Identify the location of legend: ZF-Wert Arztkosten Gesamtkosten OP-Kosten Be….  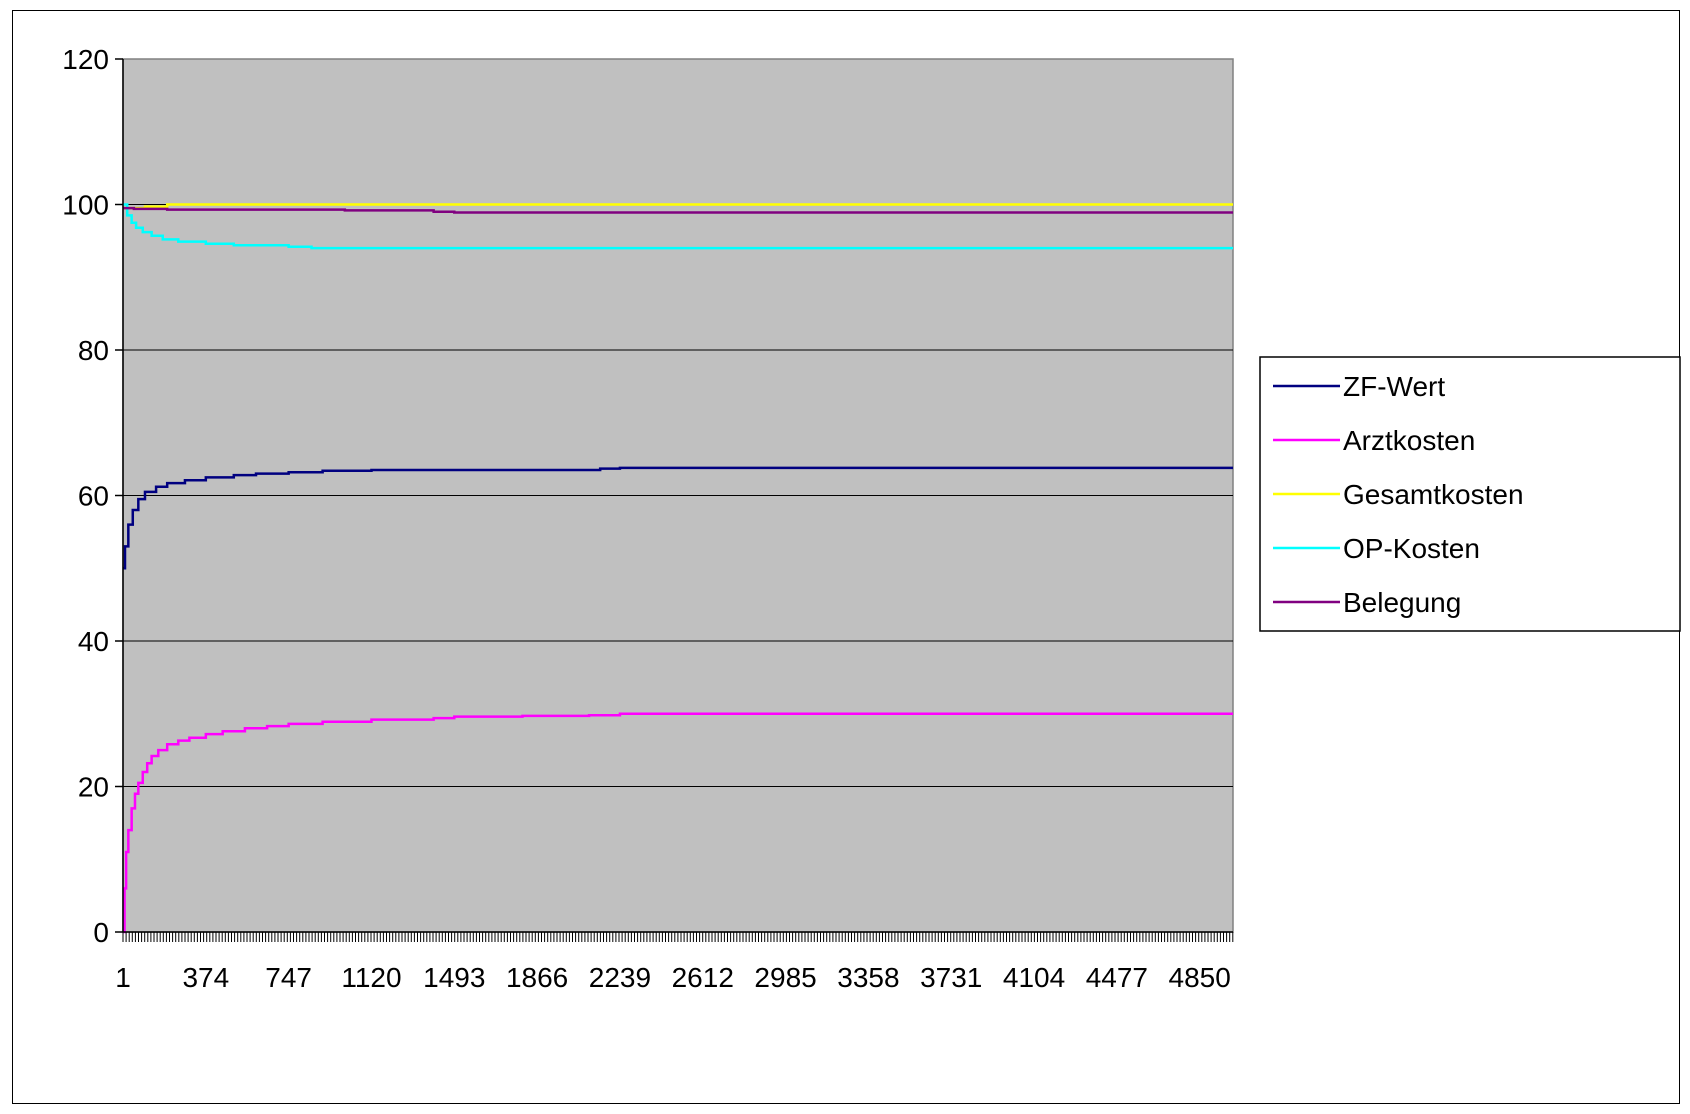
(1470, 494).